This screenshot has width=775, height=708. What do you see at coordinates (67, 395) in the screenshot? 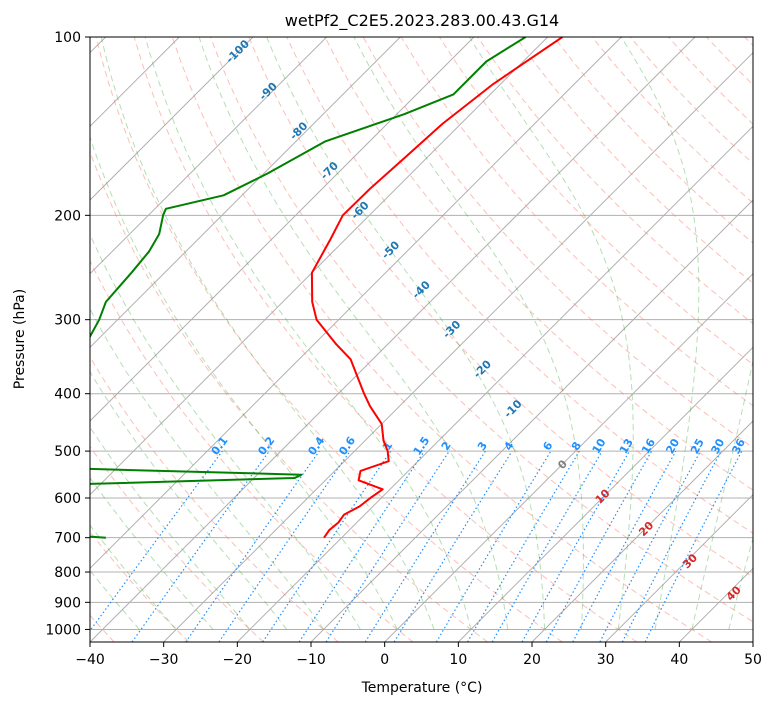
I see `y-tick-label: 400` at bounding box center [67, 395].